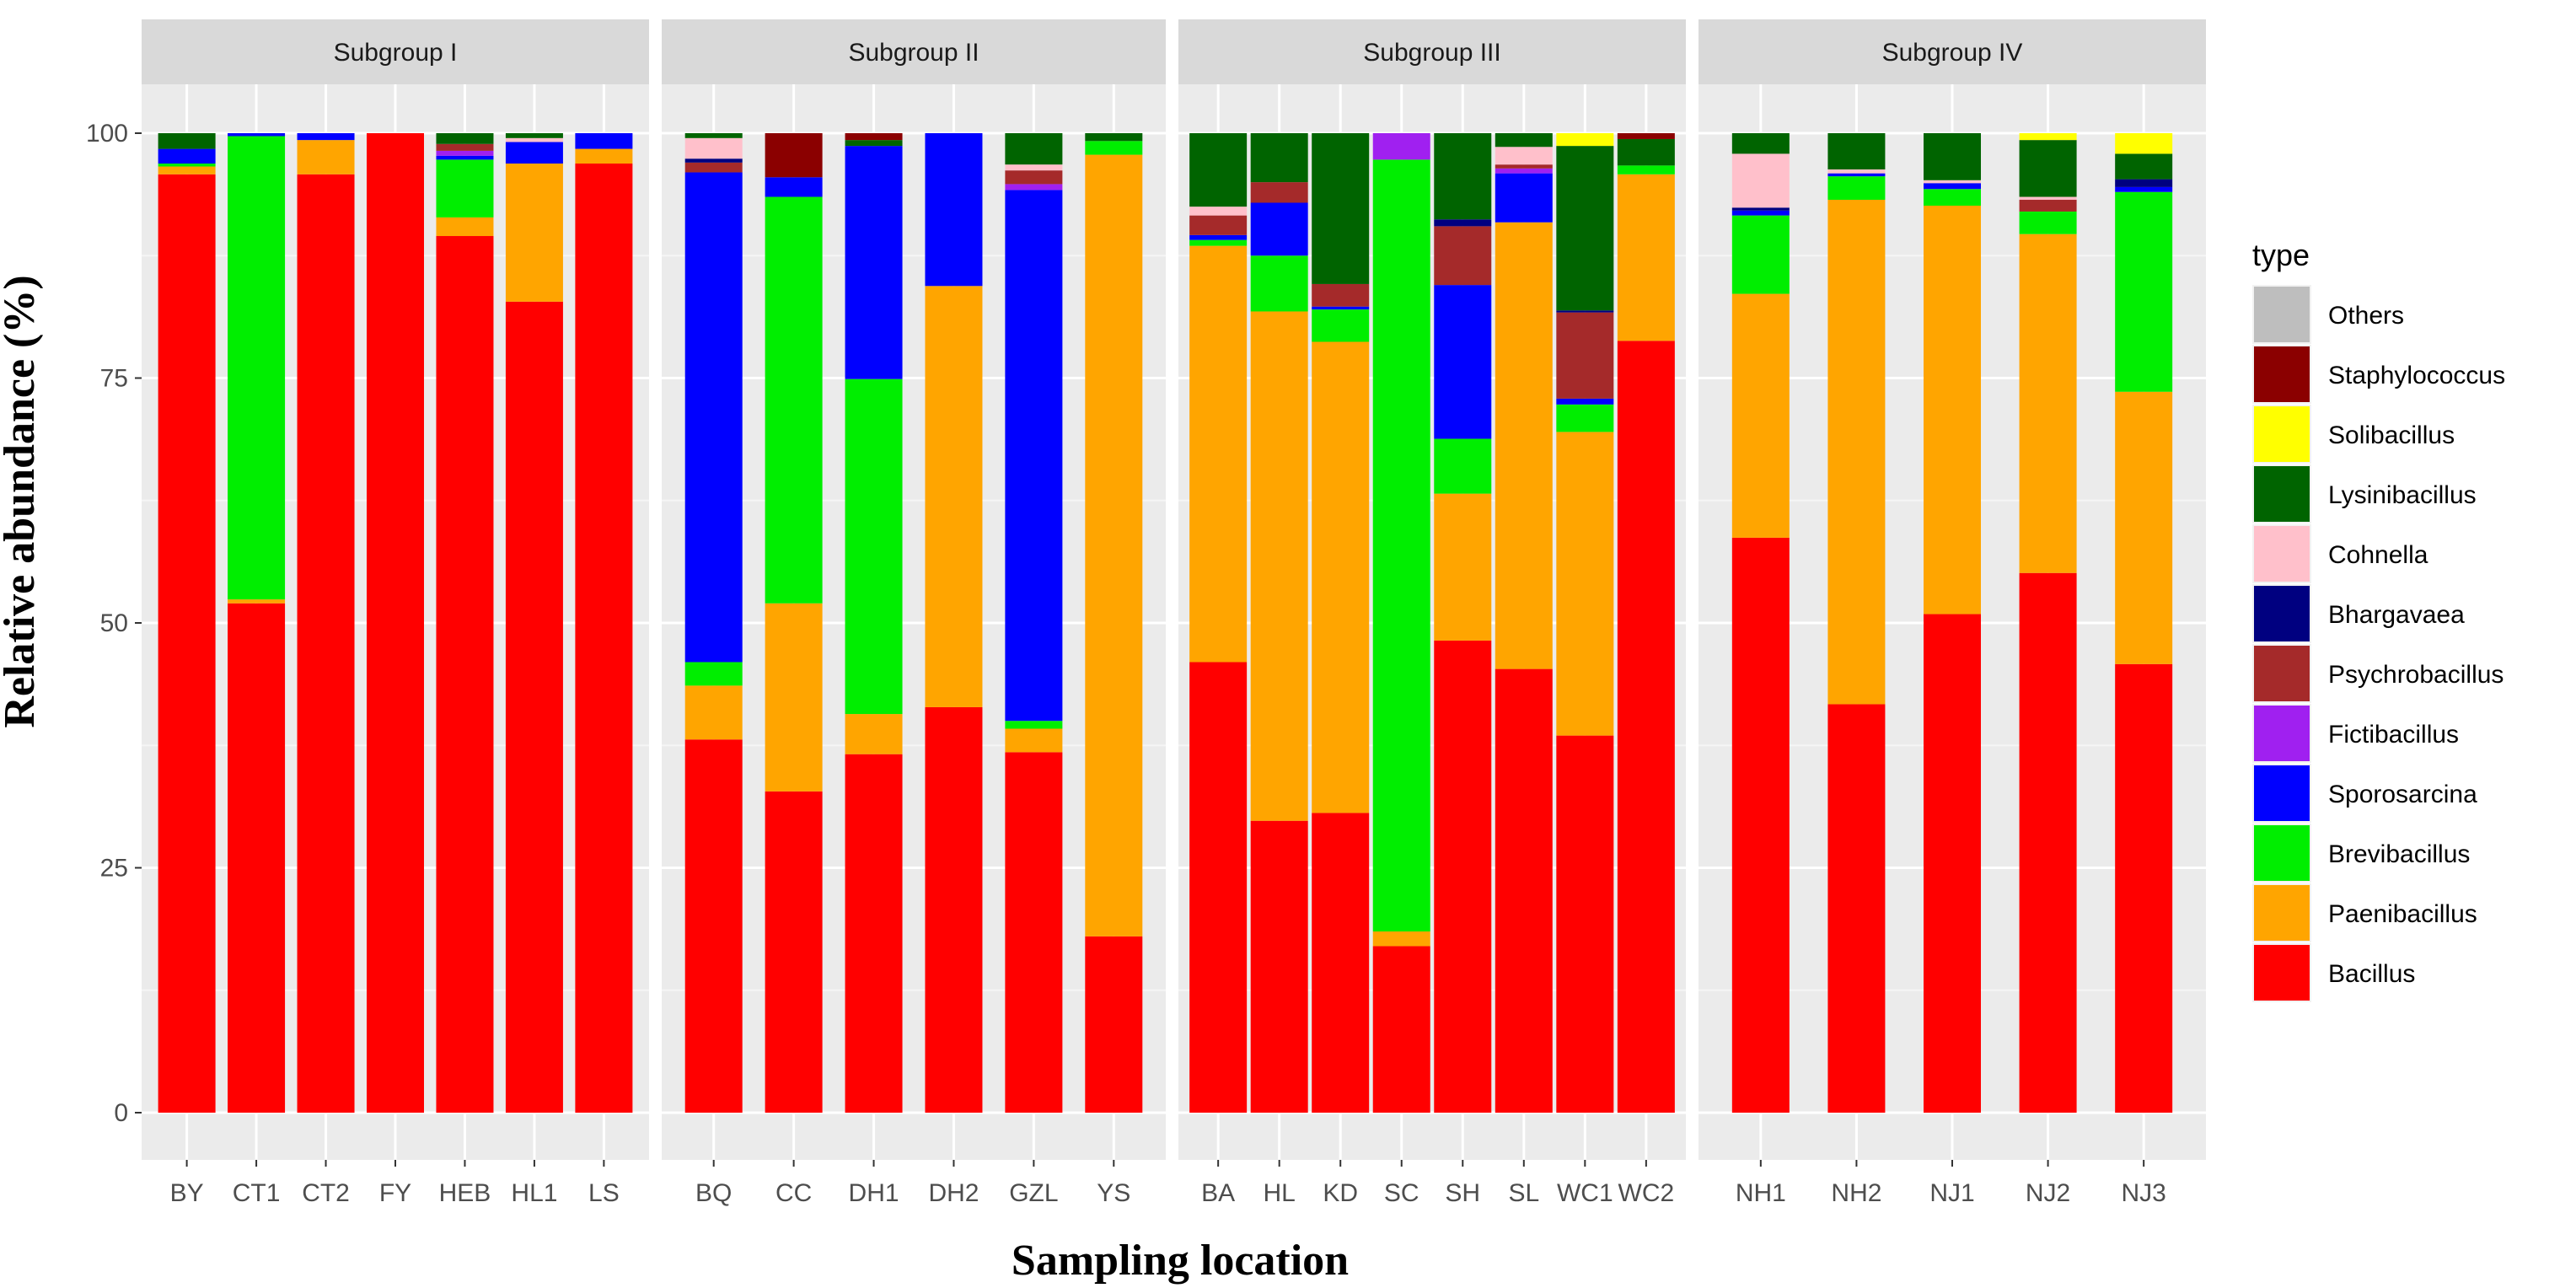  Describe the element at coordinates (257, 1193) in the screenshot. I see `x-tick-label: CT1` at that location.